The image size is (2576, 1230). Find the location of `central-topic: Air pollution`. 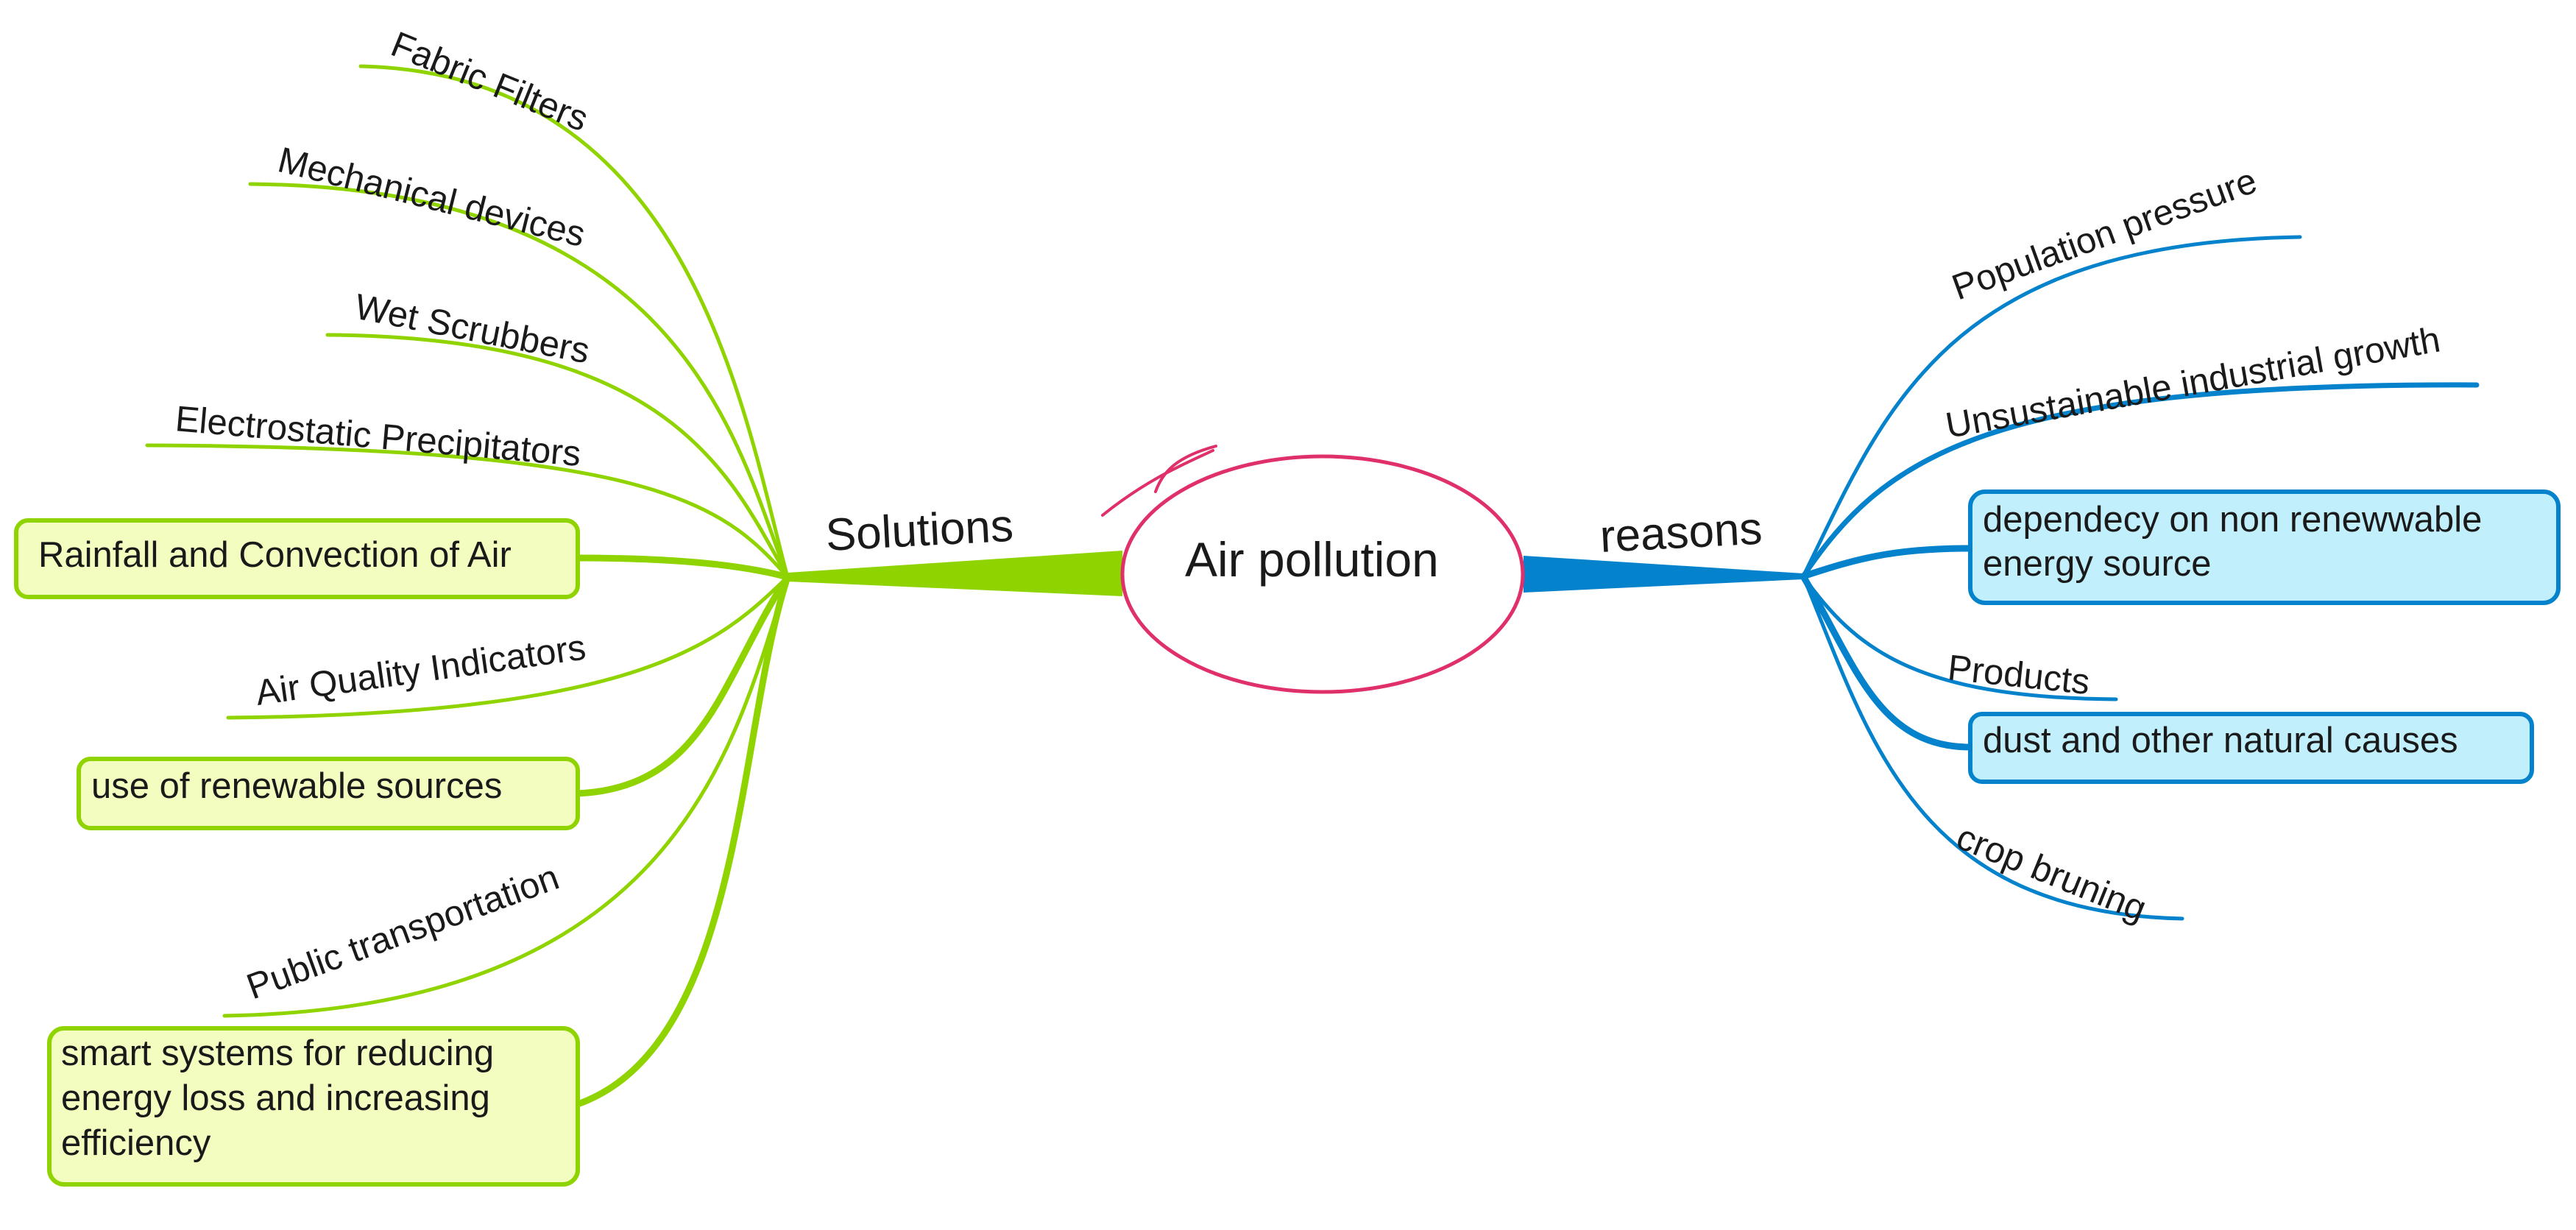

central-topic: Air pollution is located at coordinates (1313, 569).